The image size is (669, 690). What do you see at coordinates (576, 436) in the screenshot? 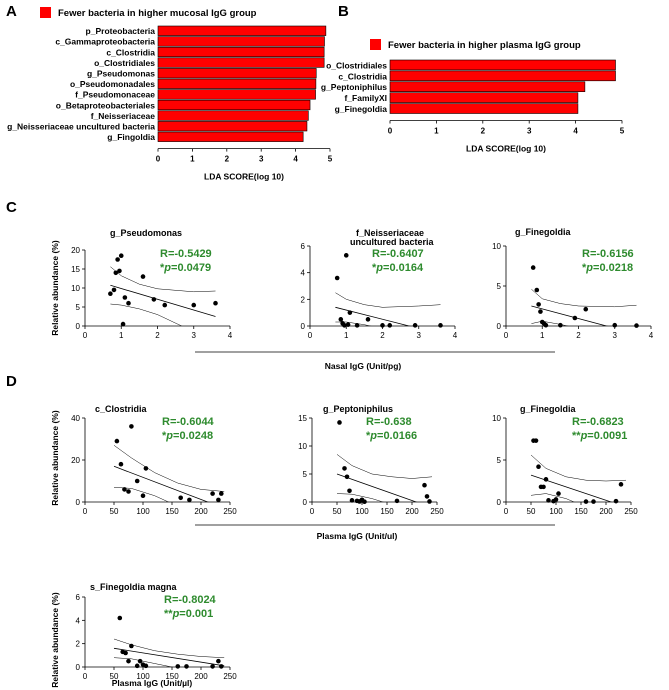
I see `p-stars: **` at bounding box center [576, 436].